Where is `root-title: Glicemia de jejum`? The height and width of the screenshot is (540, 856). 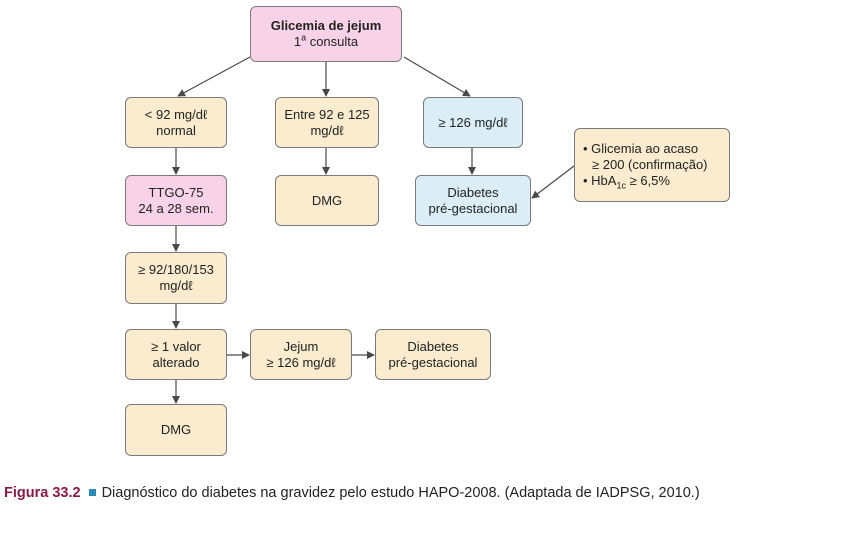 root-title: Glicemia de jejum is located at coordinates (326, 25).